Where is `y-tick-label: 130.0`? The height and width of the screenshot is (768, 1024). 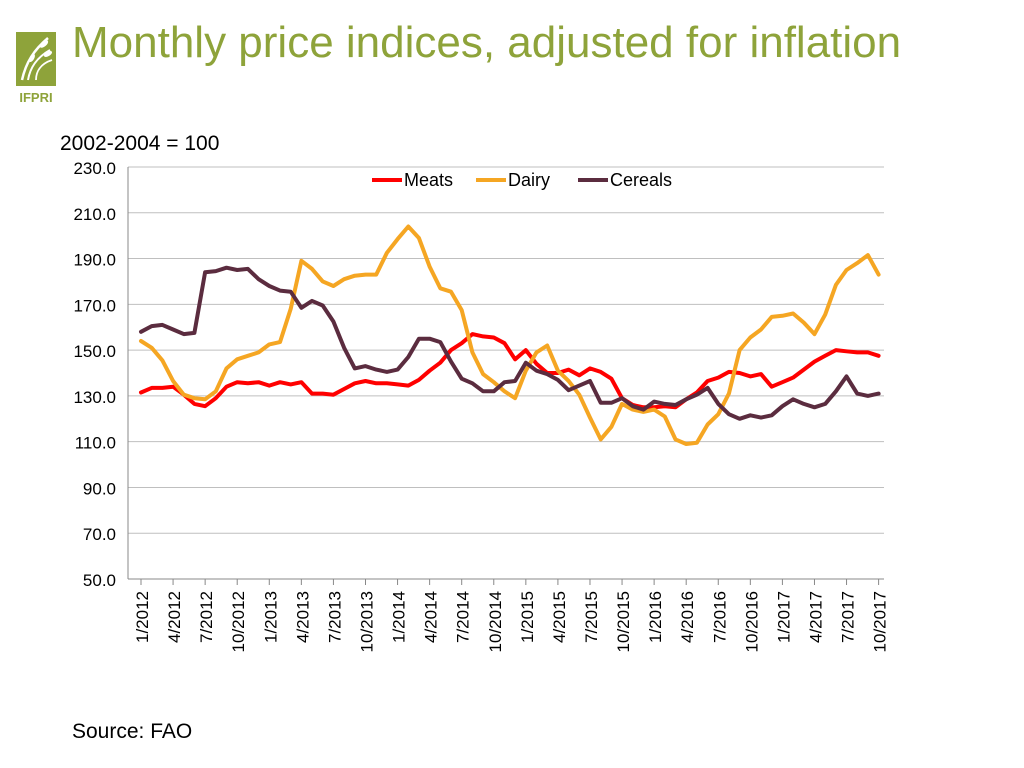
y-tick-label: 130.0 is located at coordinates (94, 397).